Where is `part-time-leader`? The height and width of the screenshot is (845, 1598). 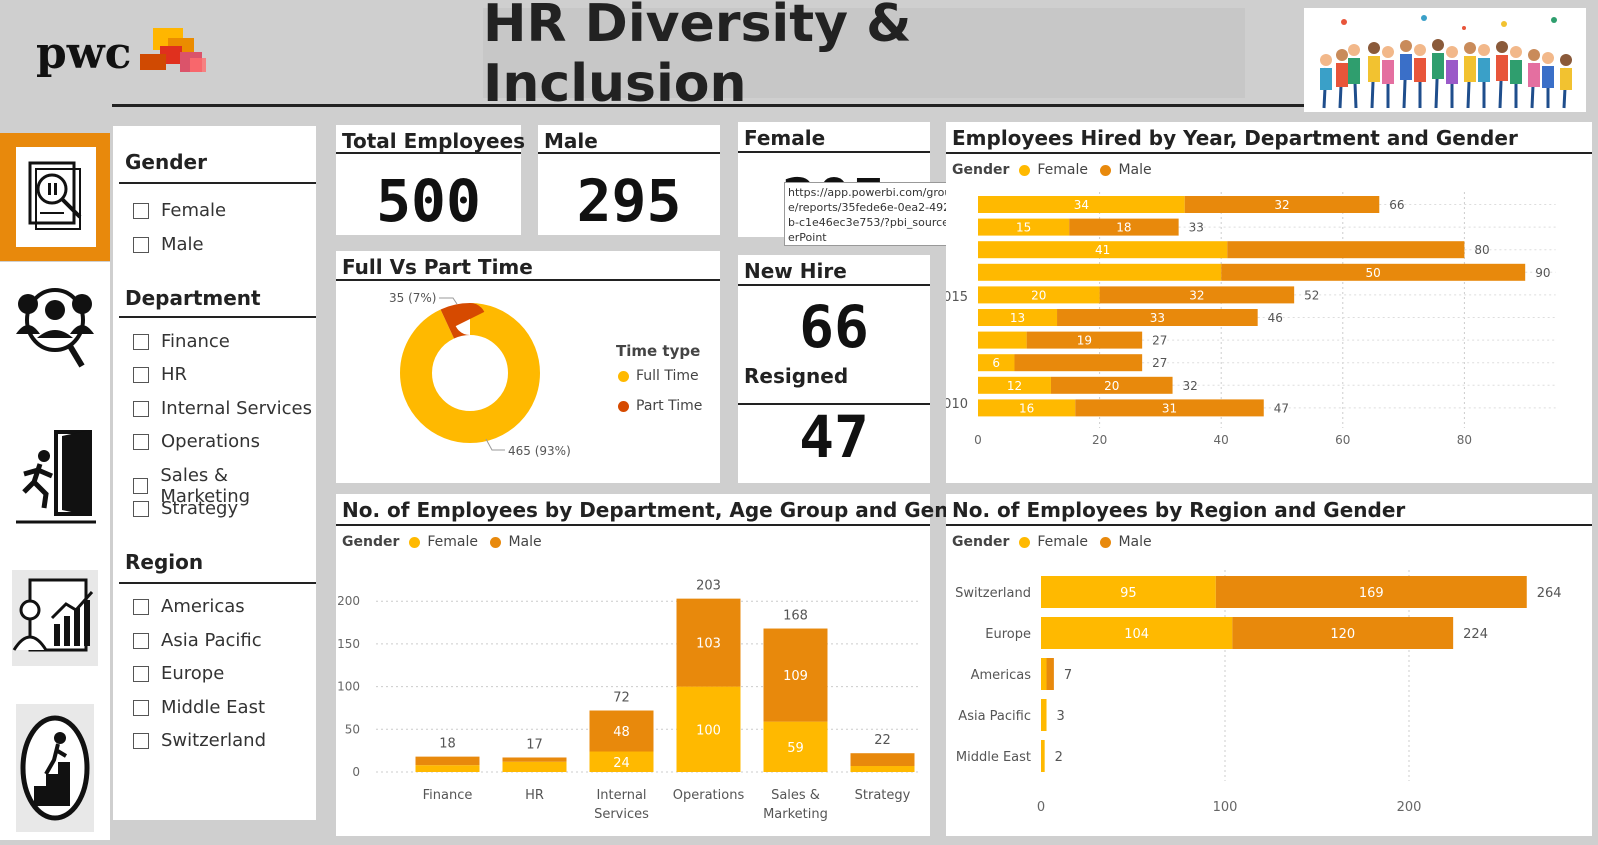
part-time-leader is located at coordinates (448, 301).